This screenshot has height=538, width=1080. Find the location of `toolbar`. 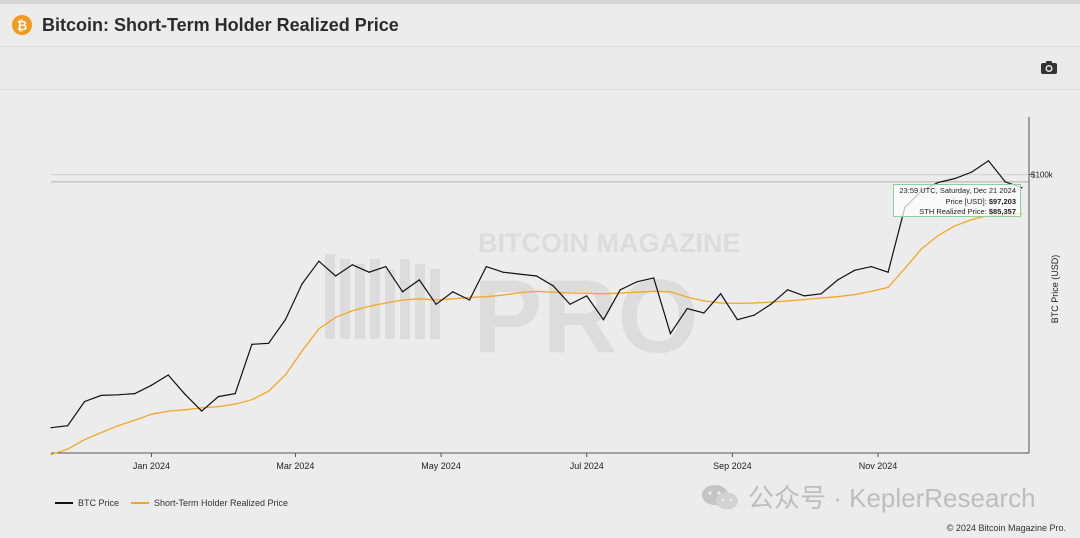

toolbar is located at coordinates (540, 68).